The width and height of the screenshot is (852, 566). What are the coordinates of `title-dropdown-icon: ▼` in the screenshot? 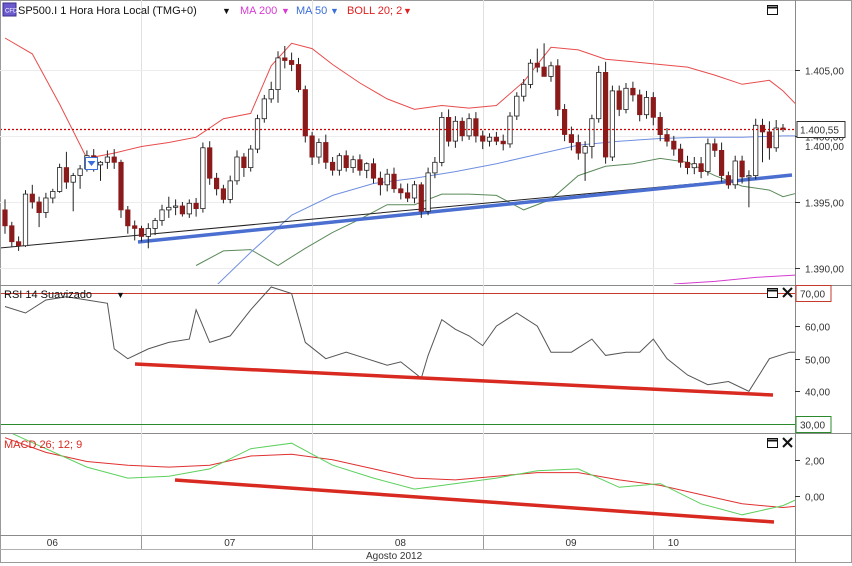 It's located at (226, 11).